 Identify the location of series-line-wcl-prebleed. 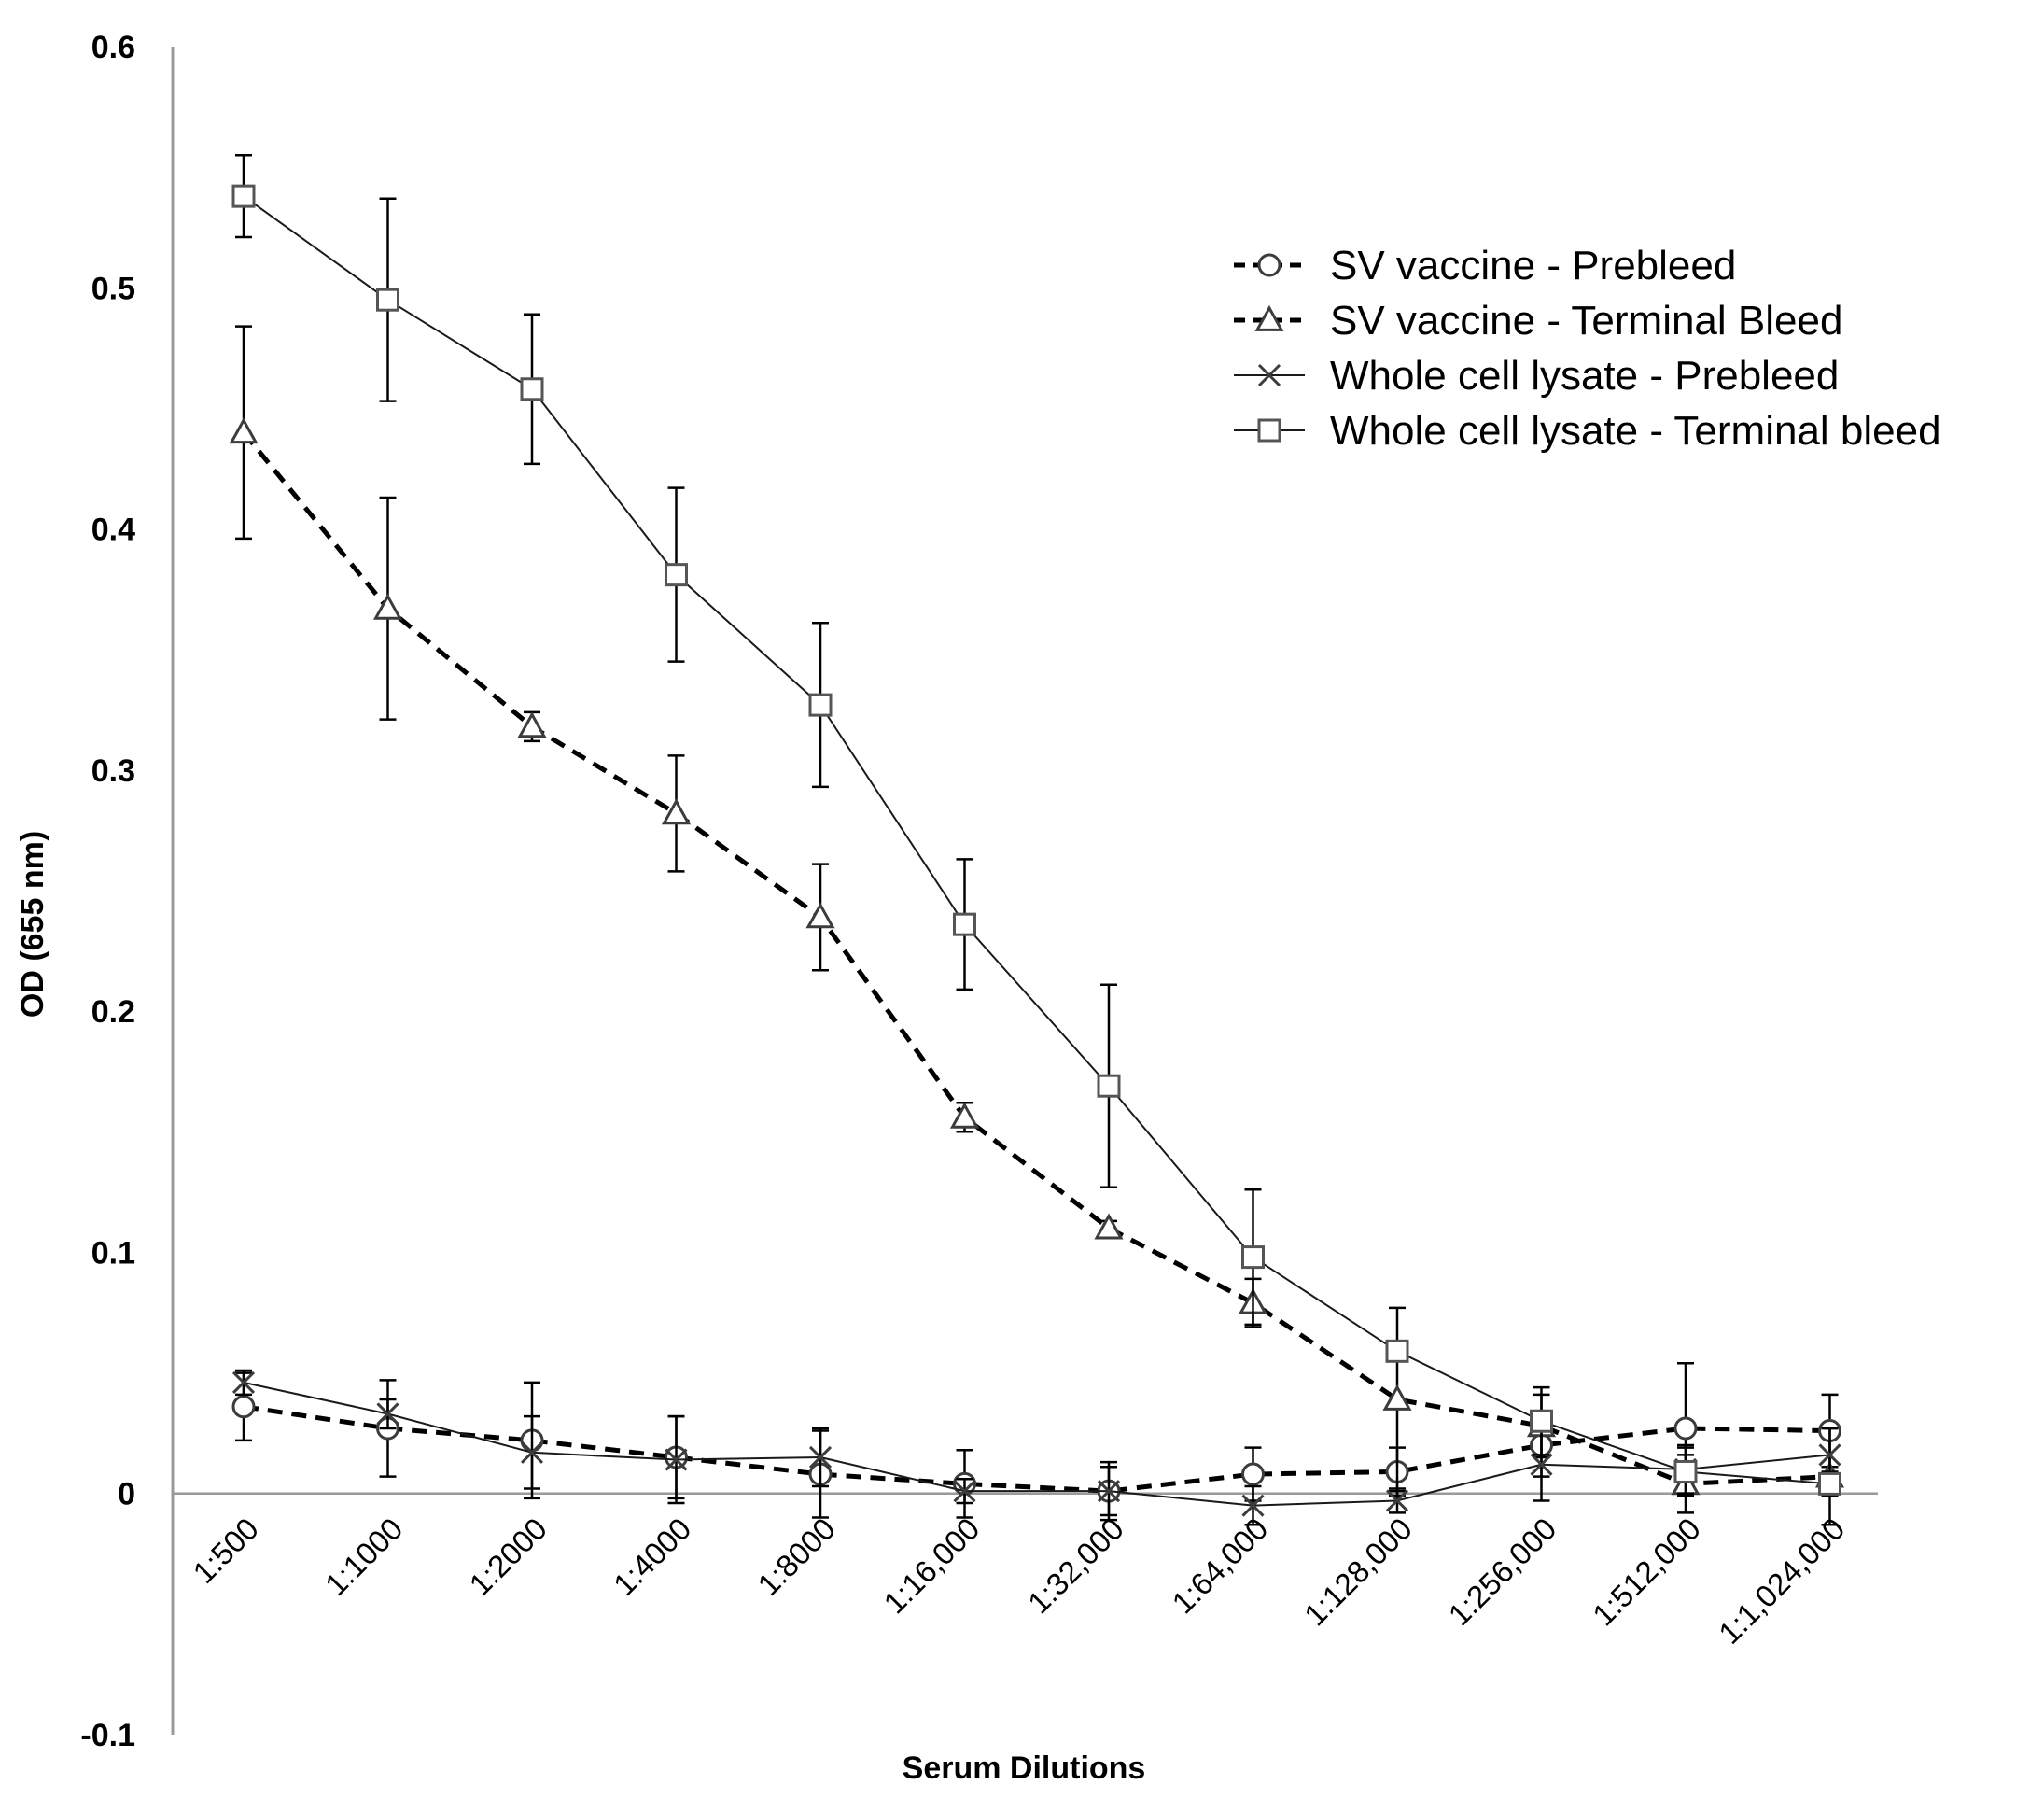
(1036, 1444).